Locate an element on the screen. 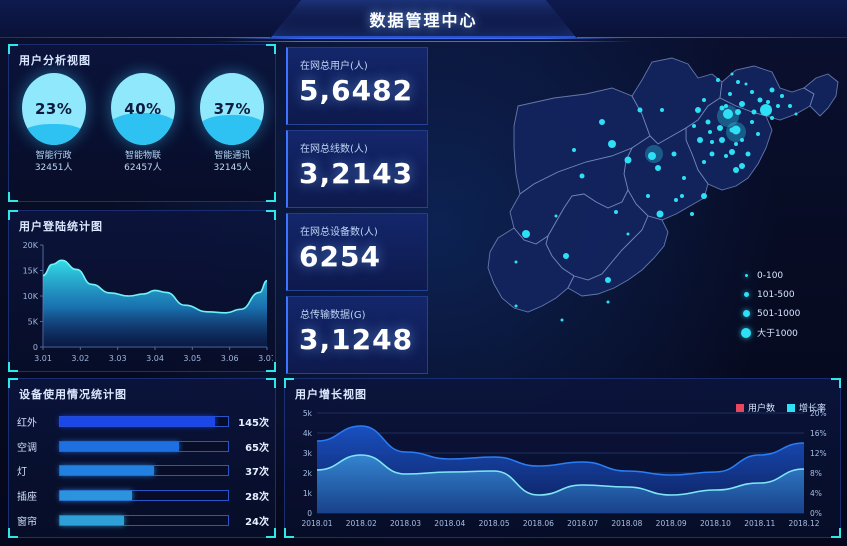 This screenshot has width=847, height=546. growth-y-right-tick: 20% is located at coordinates (818, 413).